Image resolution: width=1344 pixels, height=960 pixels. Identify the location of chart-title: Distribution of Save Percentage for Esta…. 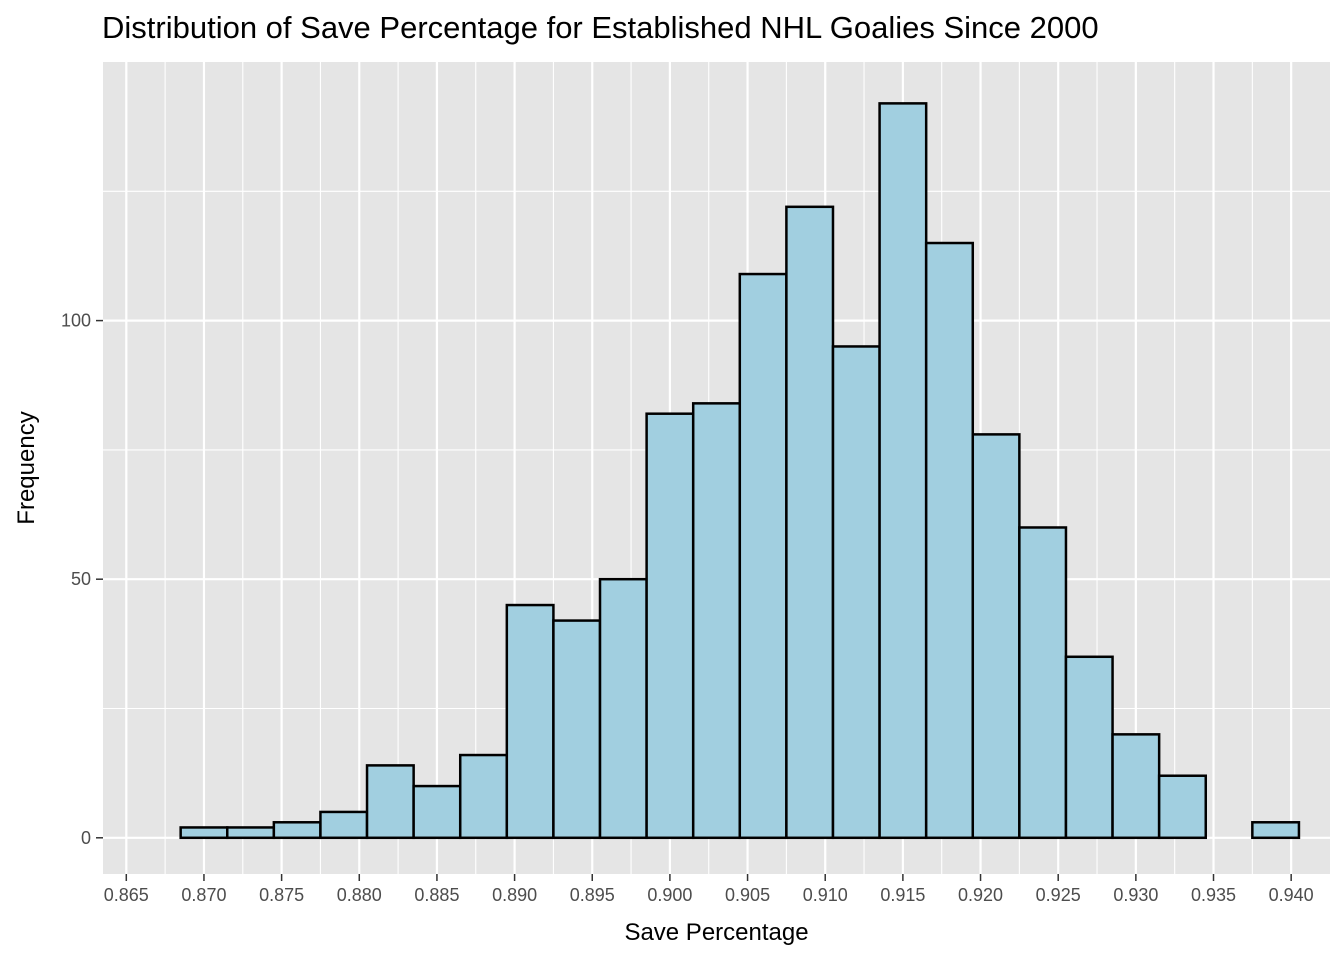
(600, 27).